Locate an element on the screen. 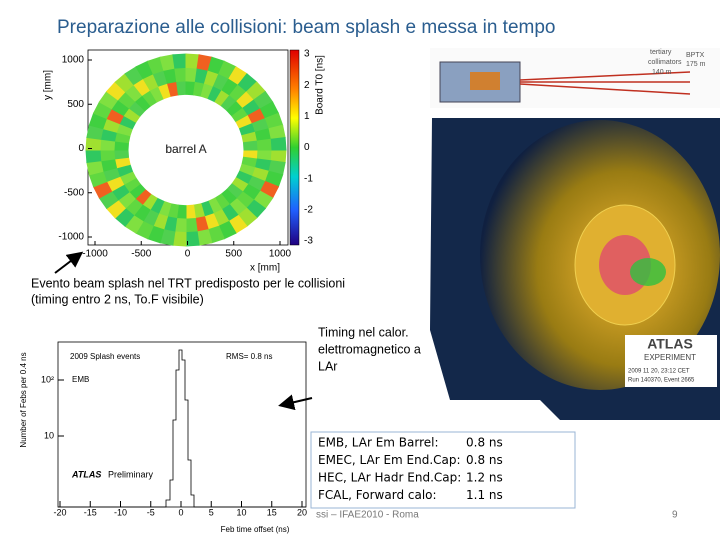 The width and height of the screenshot is (720, 540). plot-label: barrel A is located at coordinates (185, 149).